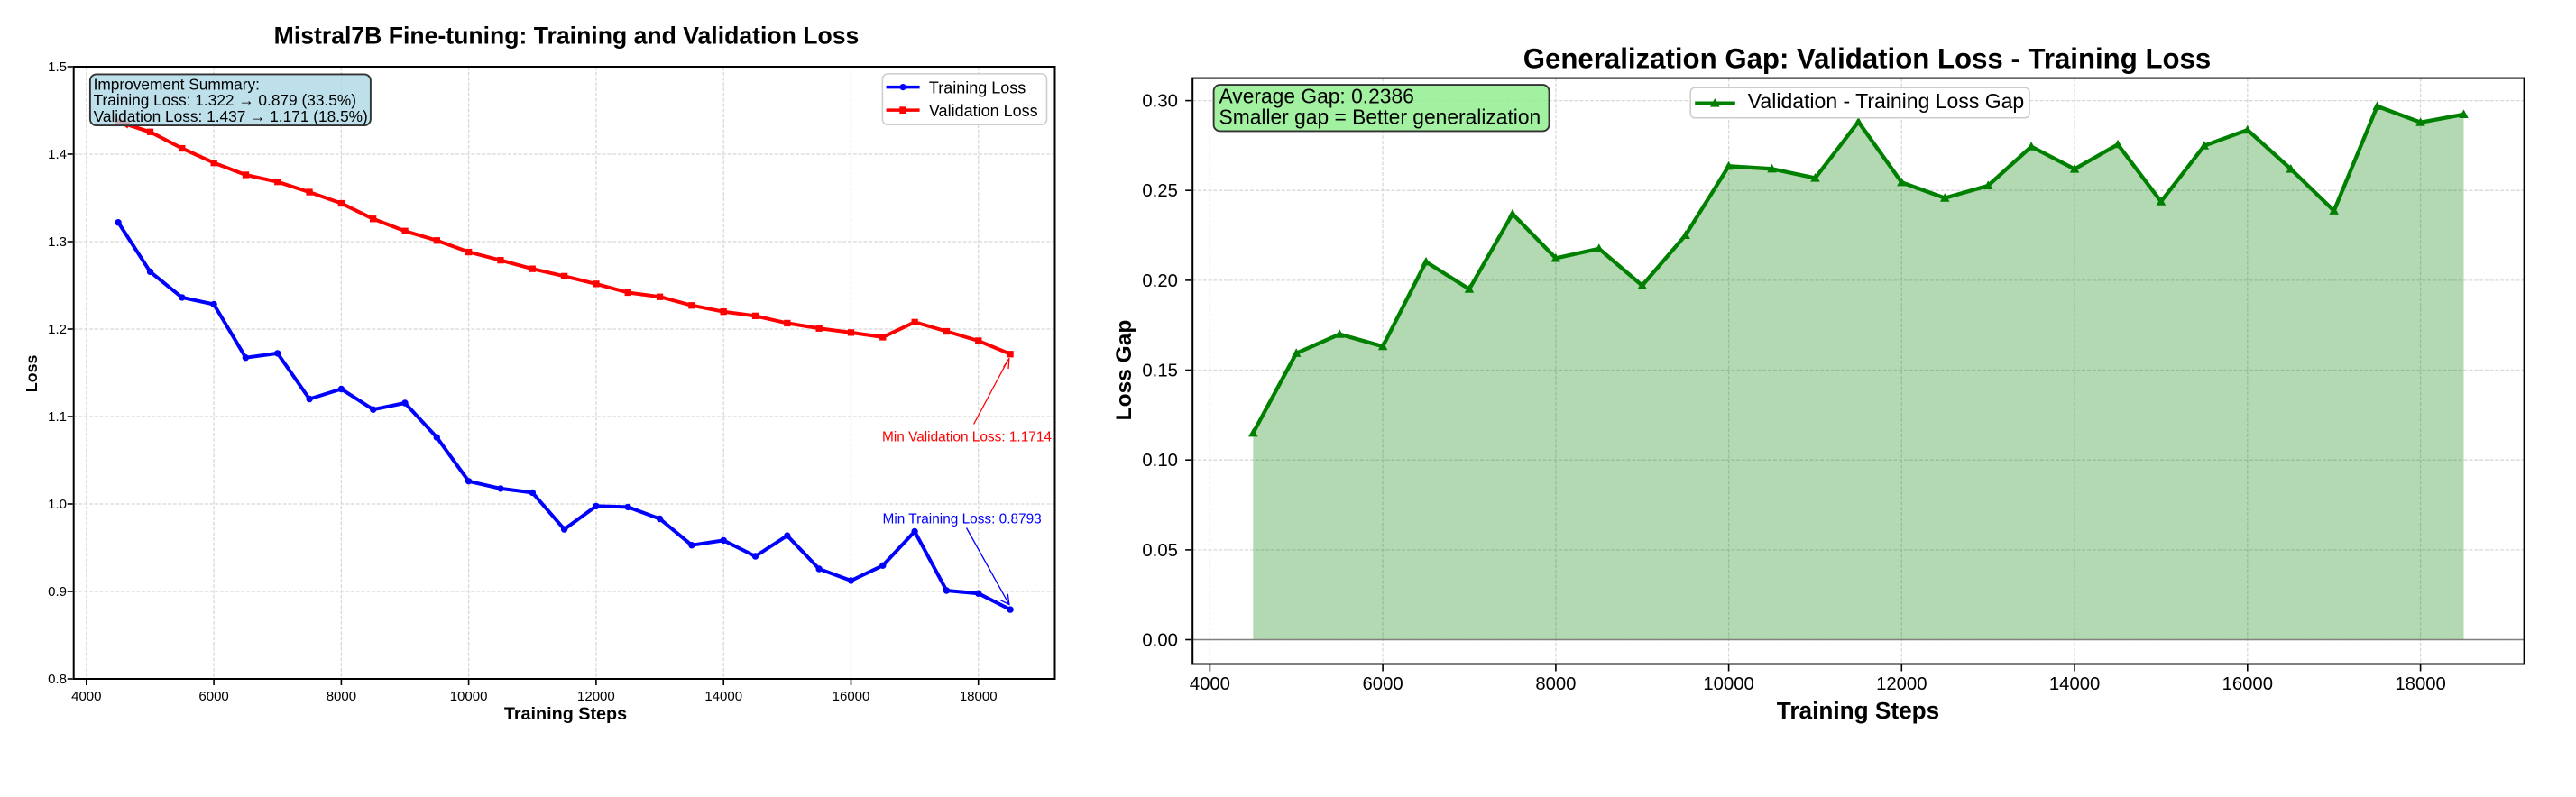  What do you see at coordinates (57, 592) in the screenshot?
I see `svg-text: 0.9` at bounding box center [57, 592].